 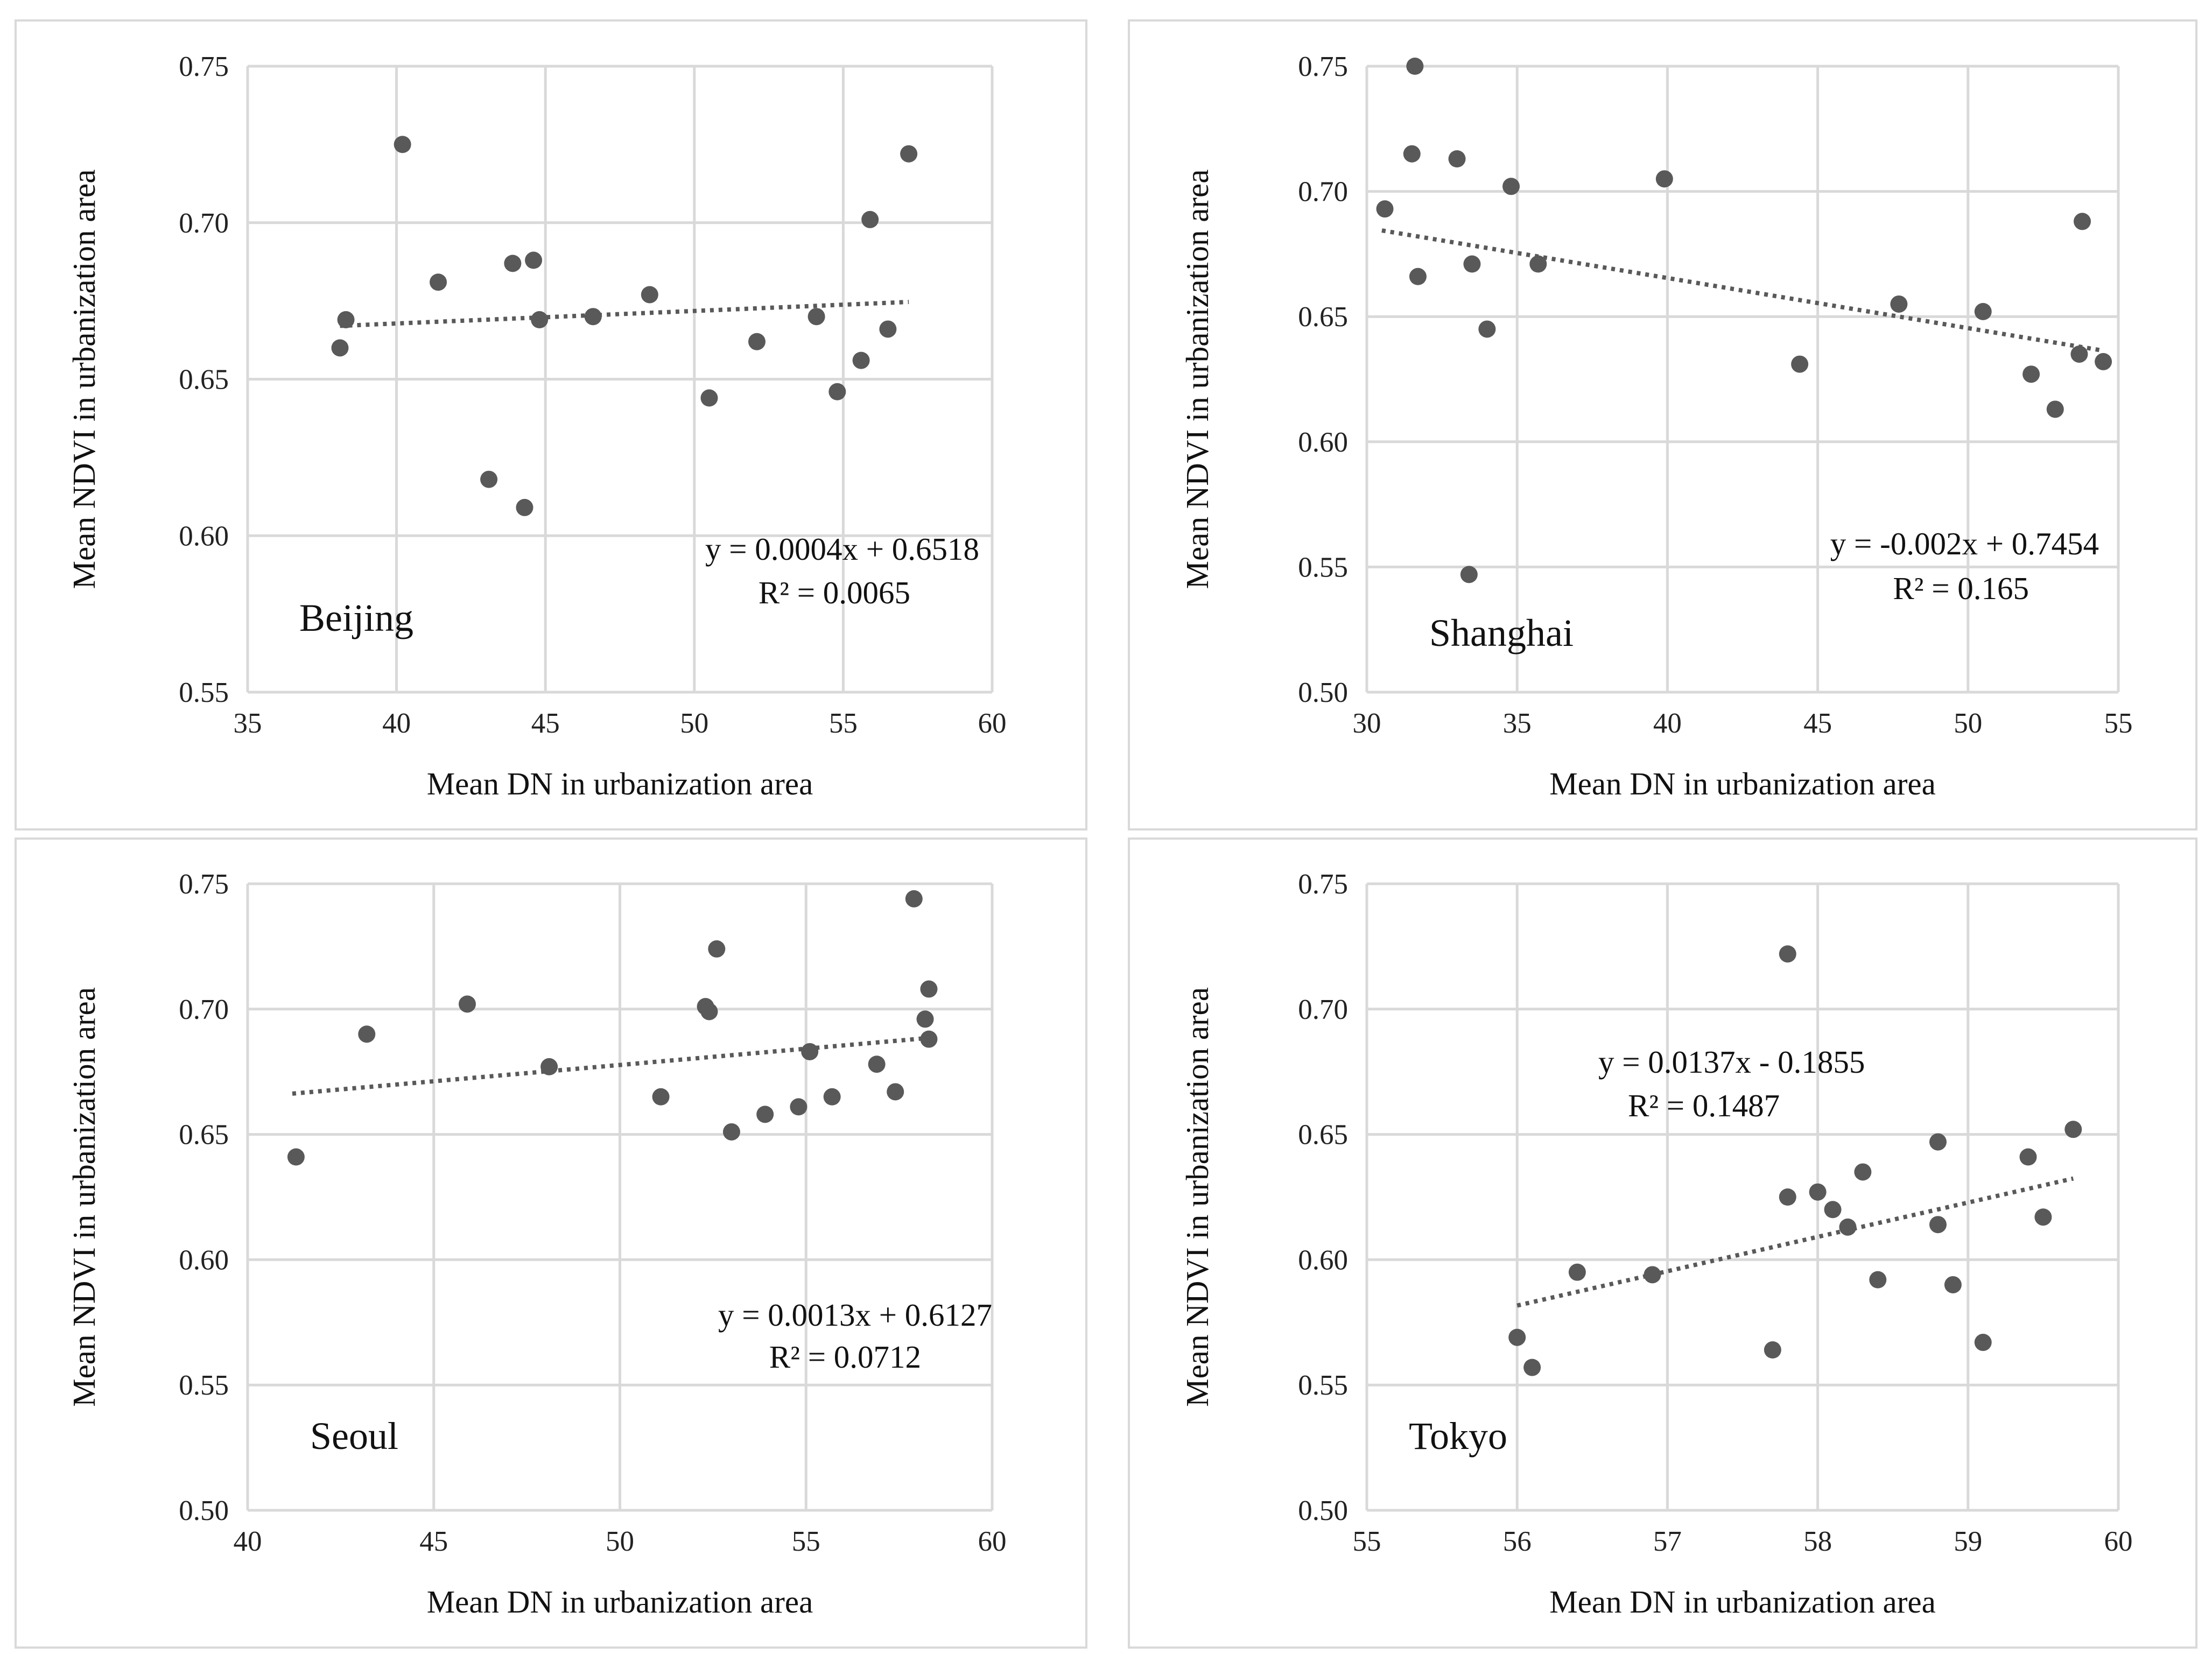 What do you see at coordinates (248, 724) in the screenshot?
I see `beijing-xtick-label: 35` at bounding box center [248, 724].